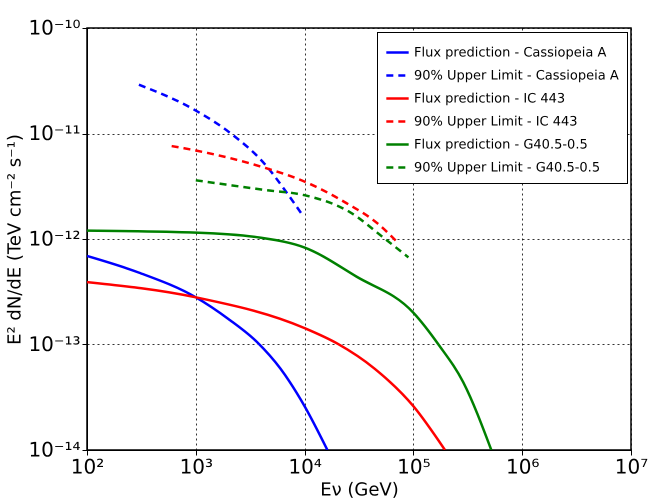 The width and height of the screenshot is (666, 504). What do you see at coordinates (414, 466) in the screenshot?
I see `x-tick-label: 10⁵` at bounding box center [414, 466].